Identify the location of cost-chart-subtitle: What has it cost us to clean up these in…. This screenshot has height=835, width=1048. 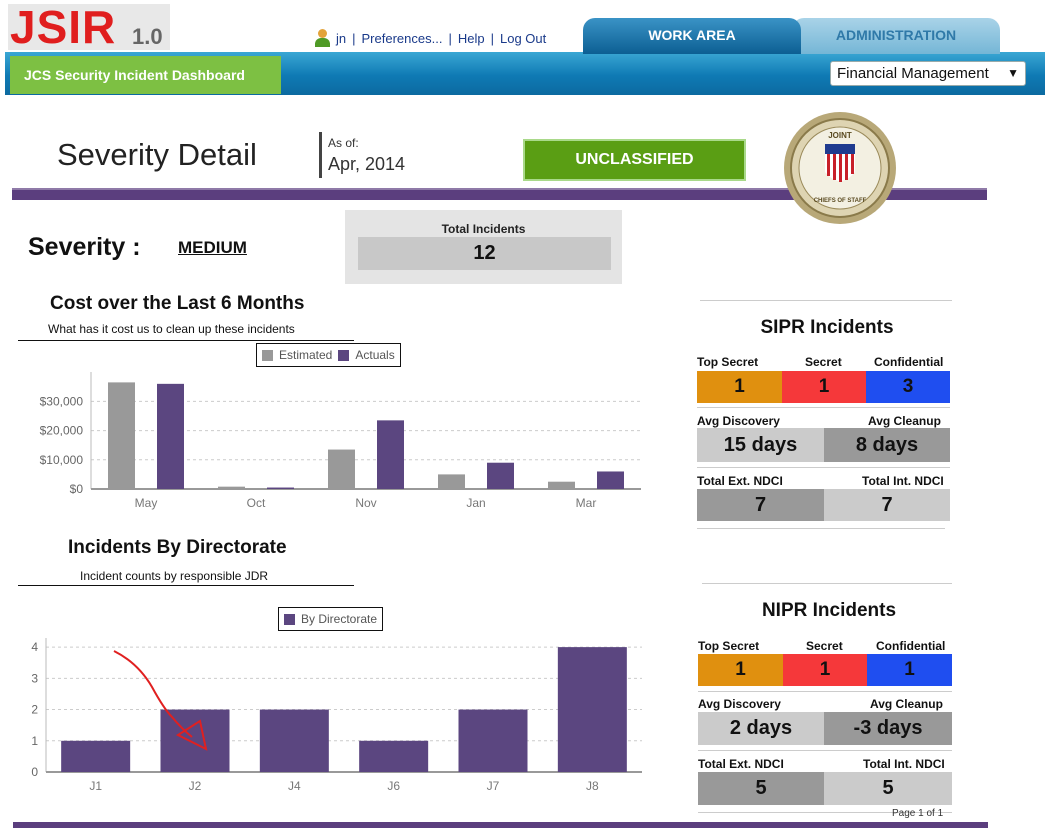
(171, 329).